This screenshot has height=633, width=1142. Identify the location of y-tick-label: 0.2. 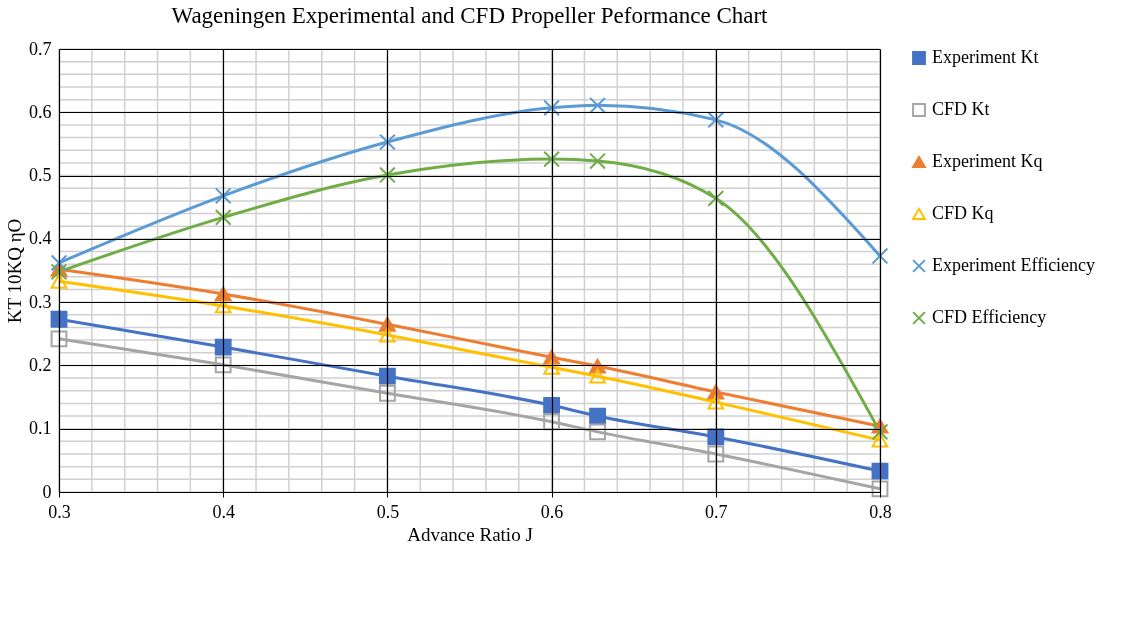
(40, 364).